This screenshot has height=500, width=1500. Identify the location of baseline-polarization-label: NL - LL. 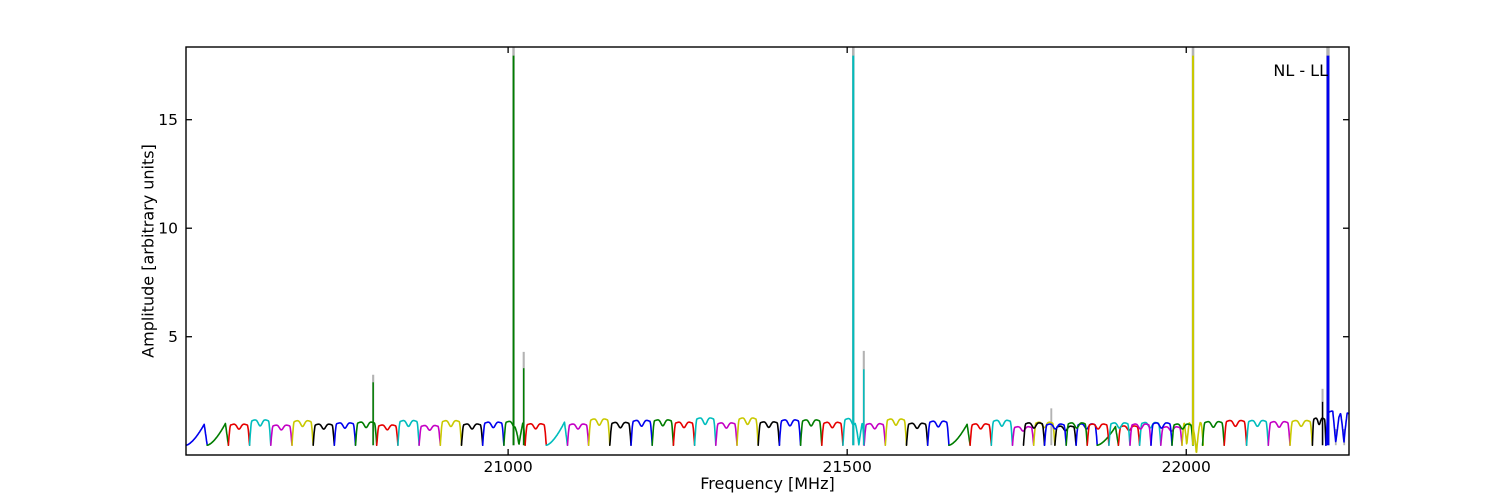
(1300, 70).